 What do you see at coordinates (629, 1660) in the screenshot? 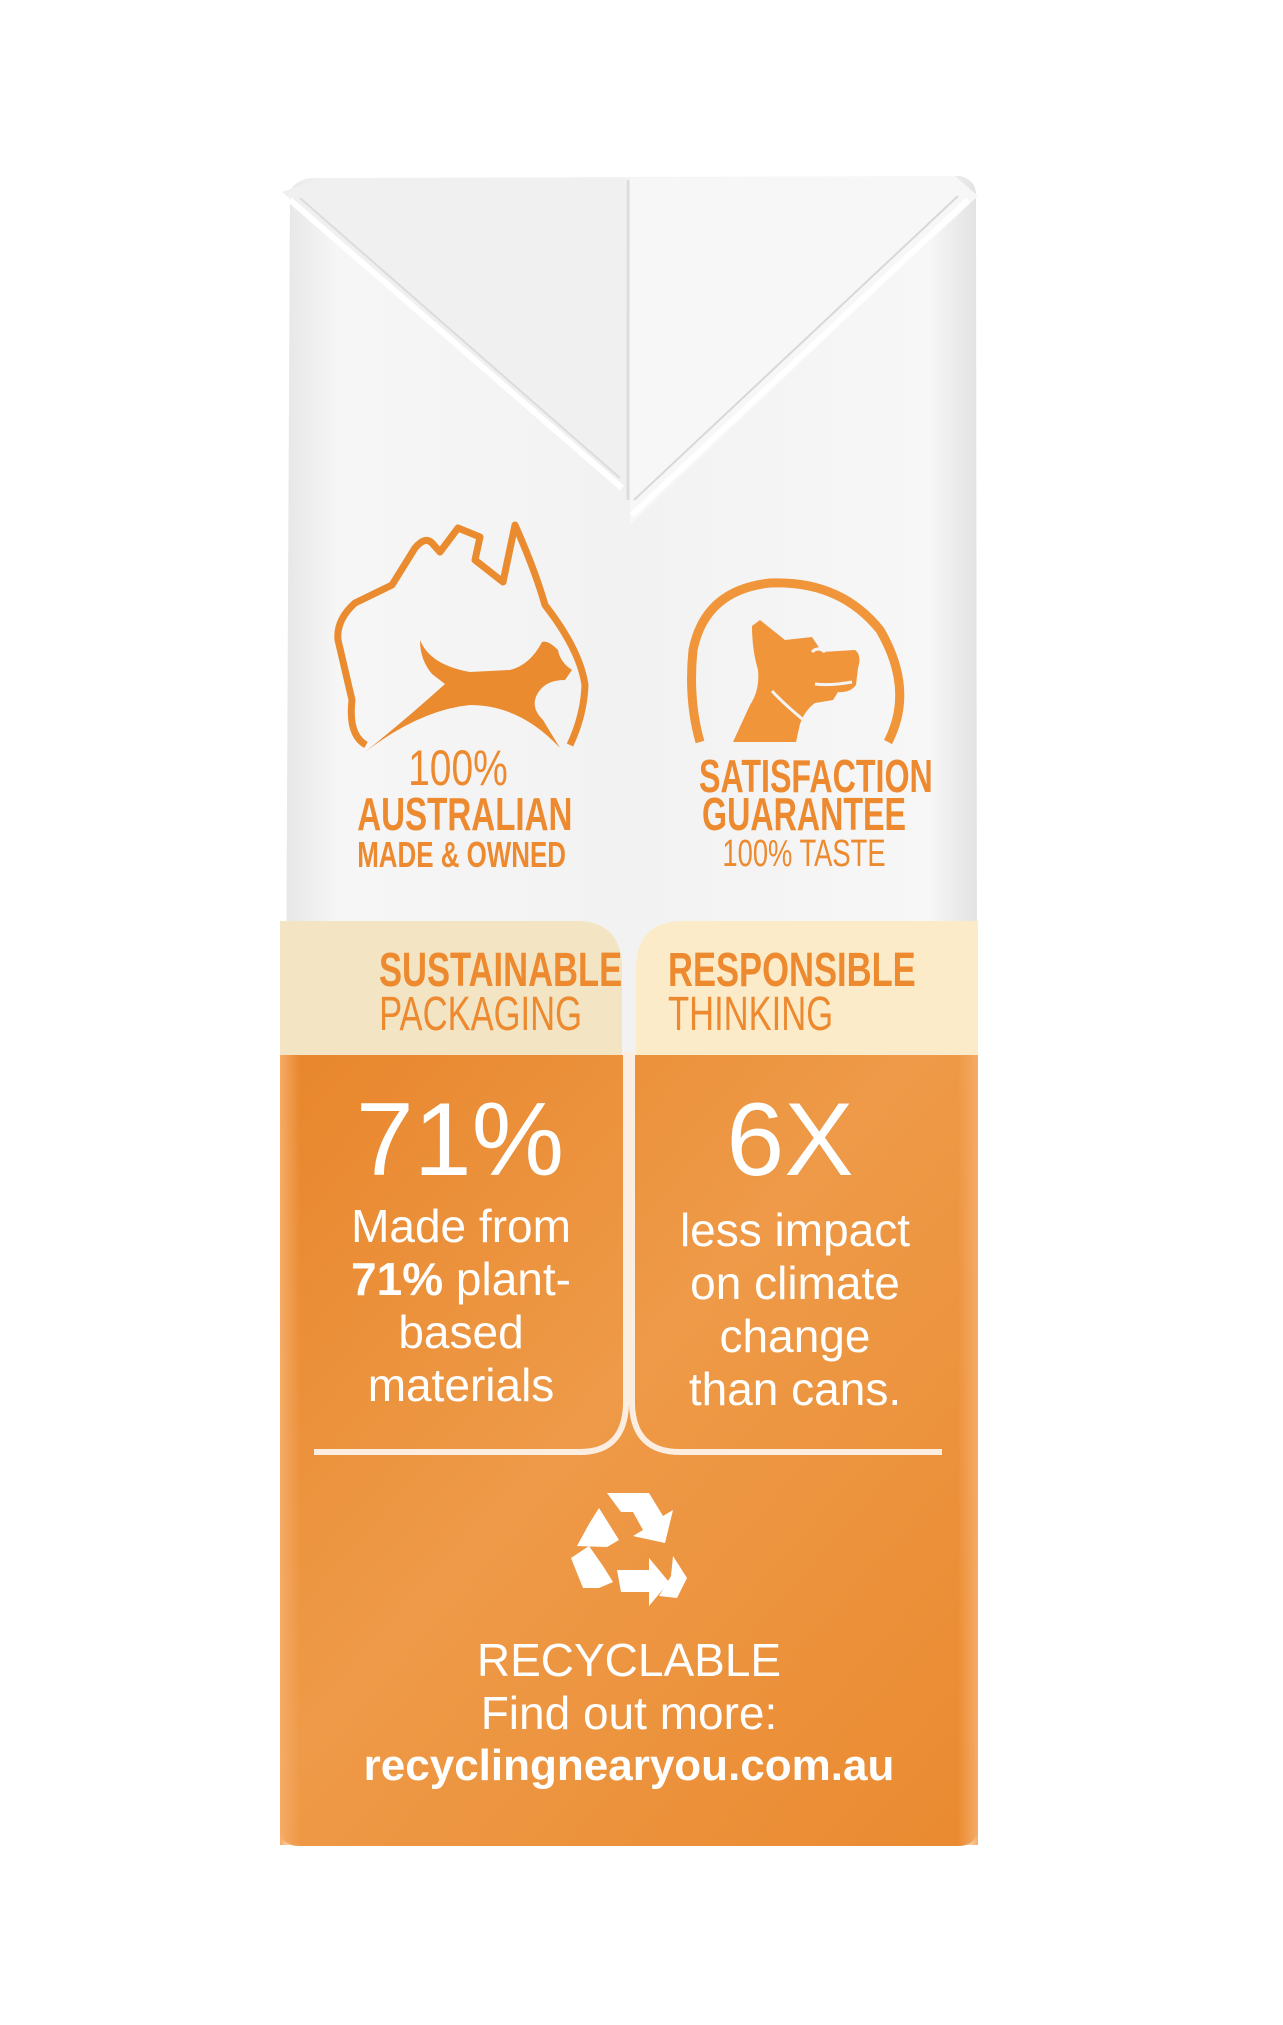
I see `recyclable-label: RECYCLABLE` at bounding box center [629, 1660].